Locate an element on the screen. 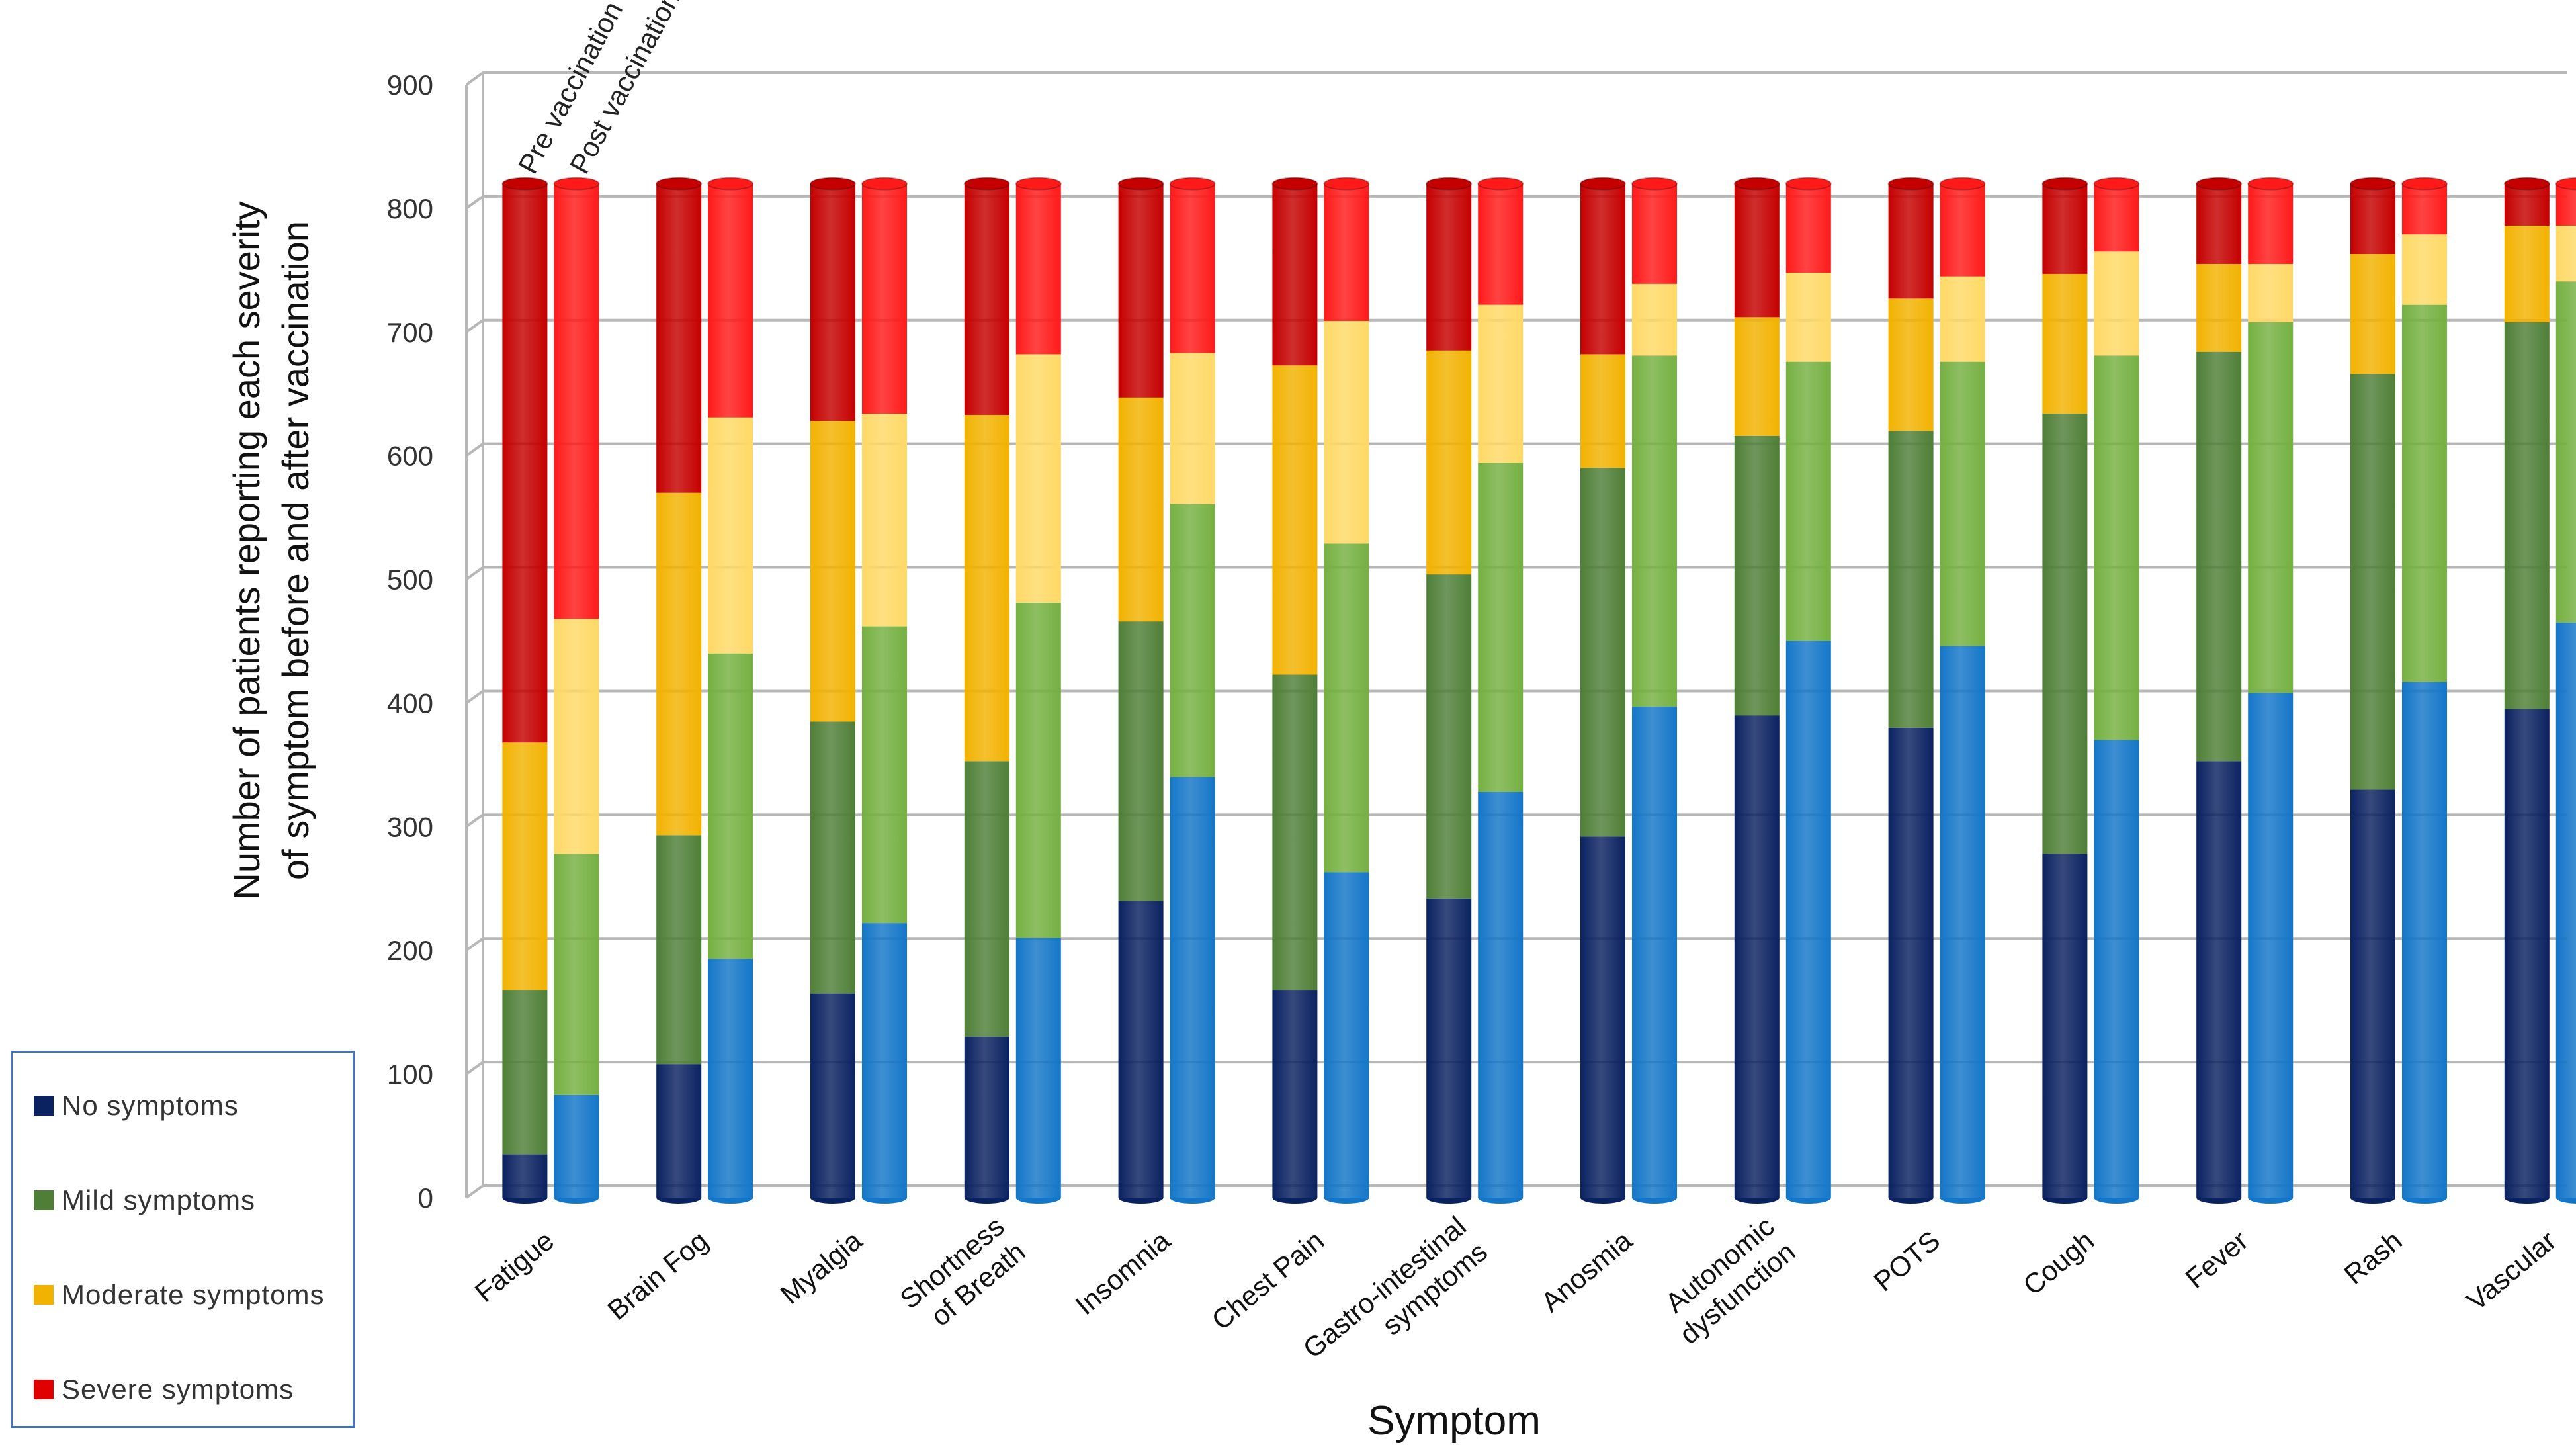  x-tick-label-line: Myalgia is located at coordinates (822, 1266).